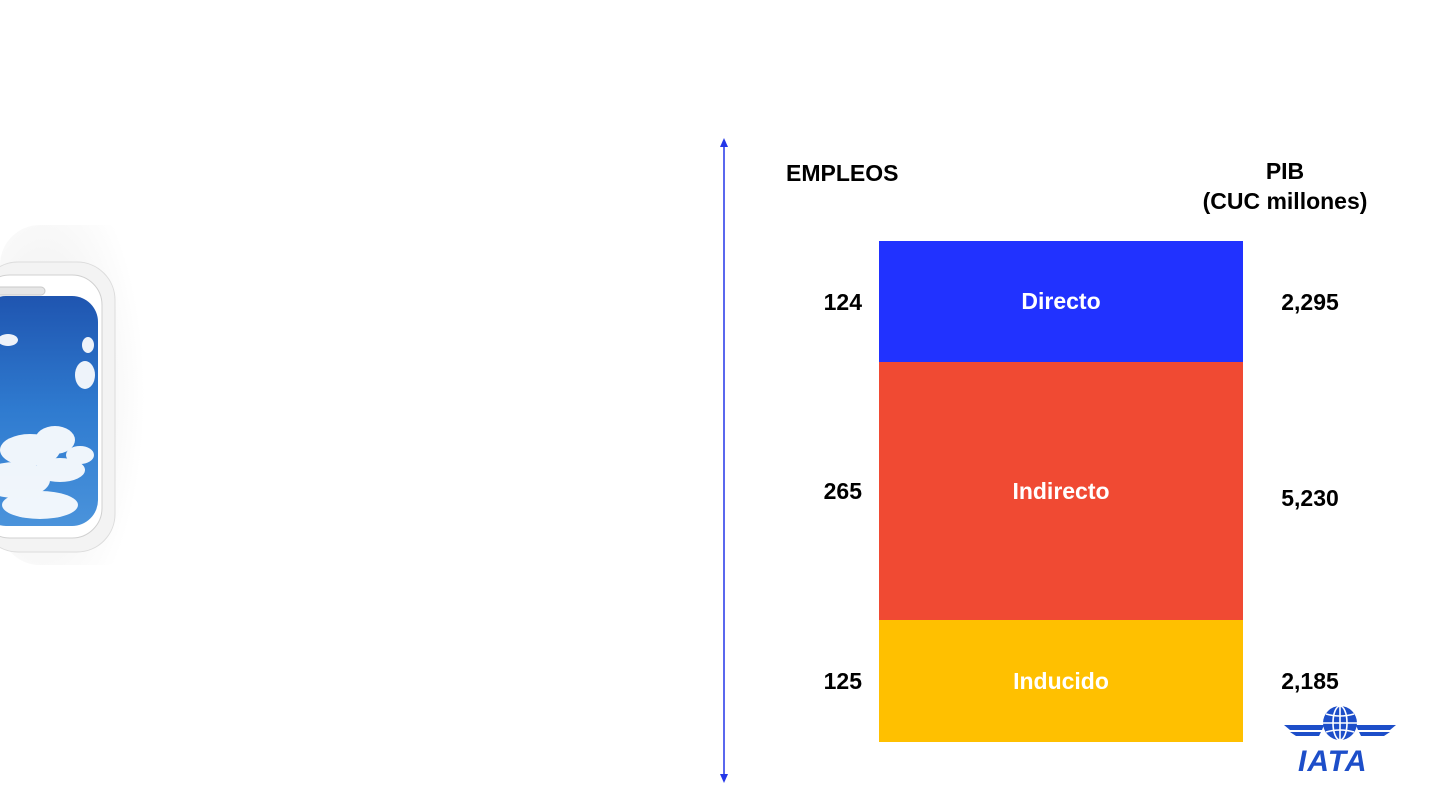  I want to click on empleos-value-indirecto: 265, so click(842, 491).